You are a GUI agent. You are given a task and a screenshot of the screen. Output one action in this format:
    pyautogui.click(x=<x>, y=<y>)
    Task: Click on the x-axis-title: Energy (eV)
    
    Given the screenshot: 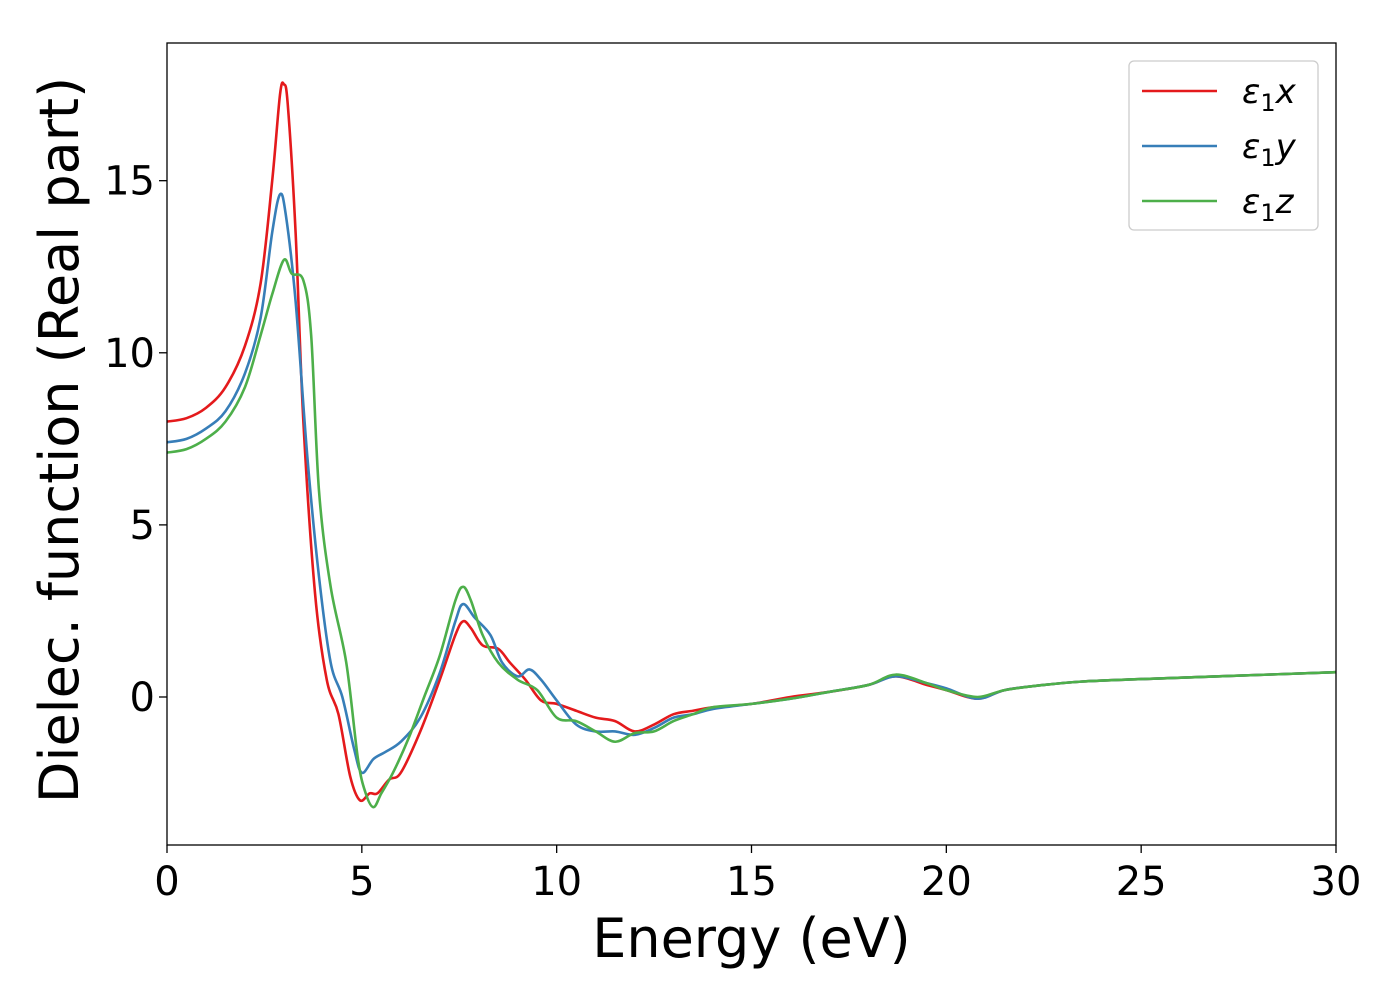 What is the action you would take?
    pyautogui.click(x=751, y=938)
    